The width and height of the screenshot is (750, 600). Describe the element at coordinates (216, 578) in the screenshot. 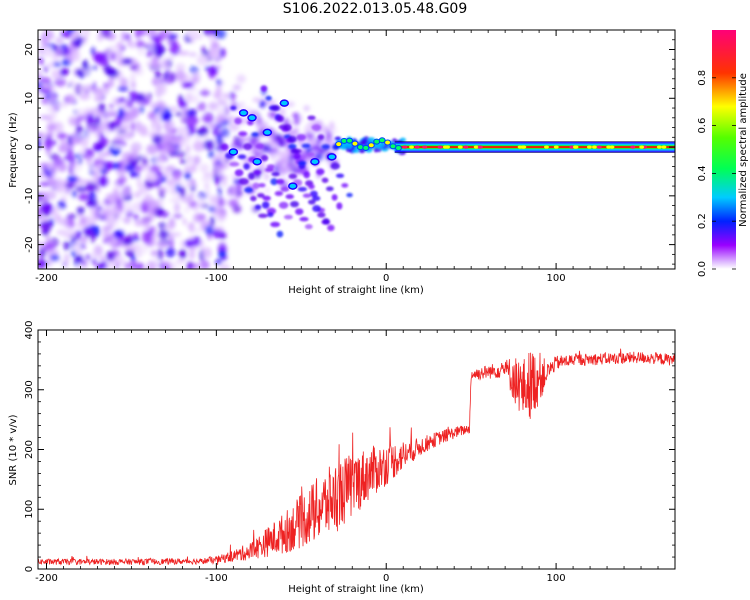

I see `x-tick-label: -100` at that location.